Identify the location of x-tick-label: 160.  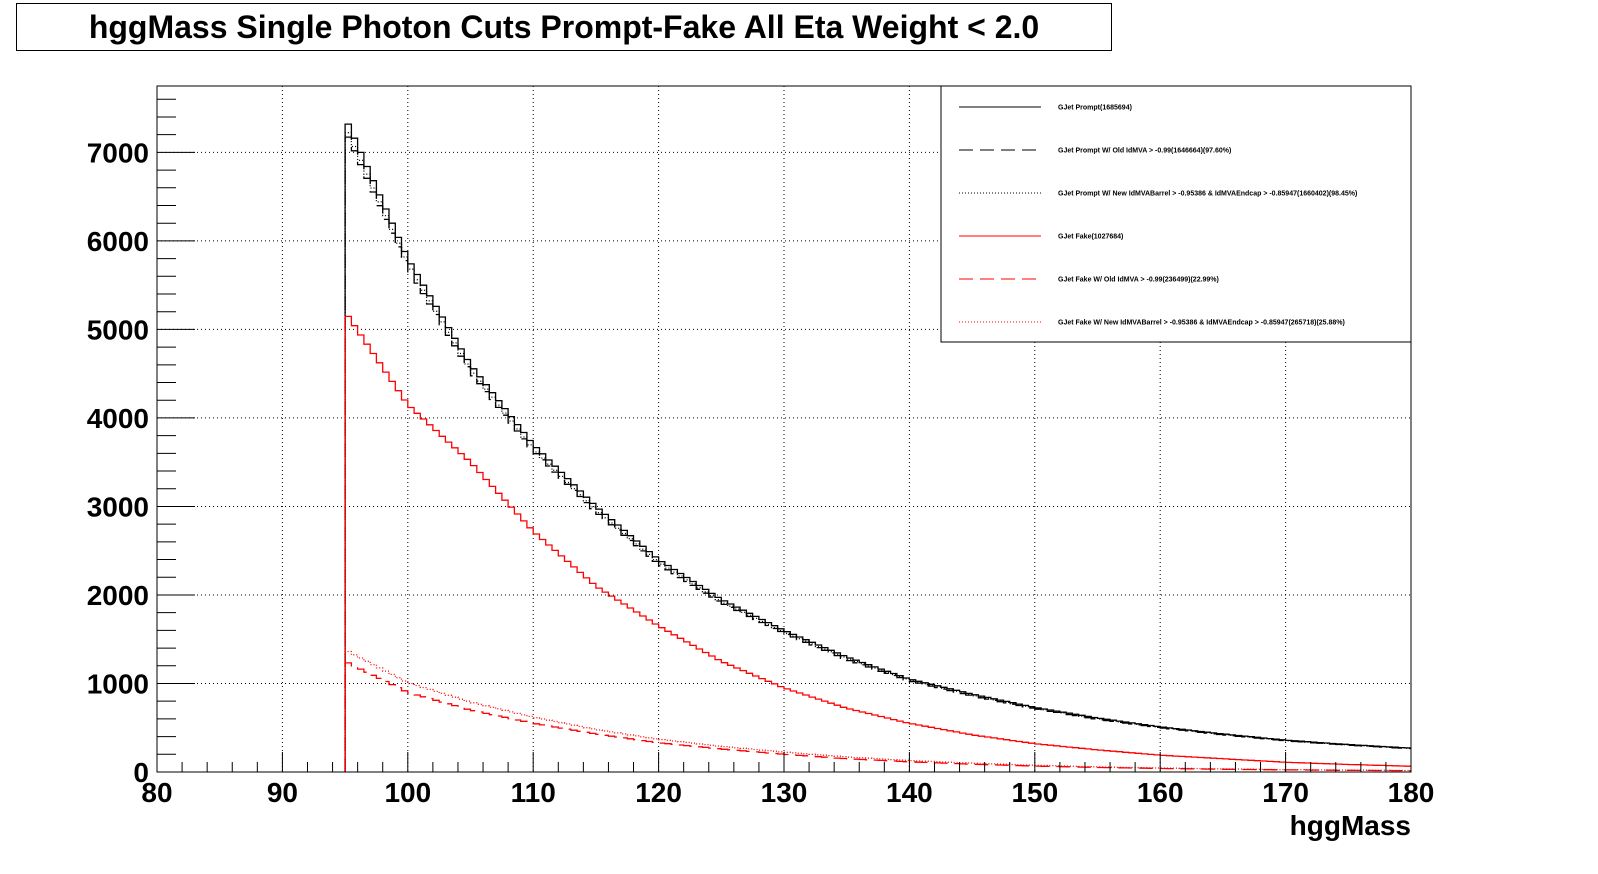
(1160, 792).